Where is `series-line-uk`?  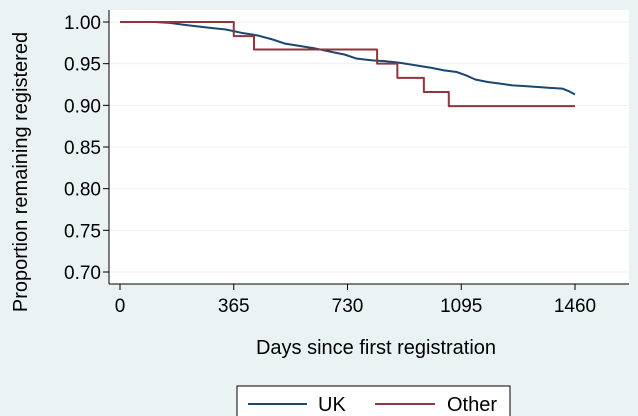
series-line-uk is located at coordinates (348, 58).